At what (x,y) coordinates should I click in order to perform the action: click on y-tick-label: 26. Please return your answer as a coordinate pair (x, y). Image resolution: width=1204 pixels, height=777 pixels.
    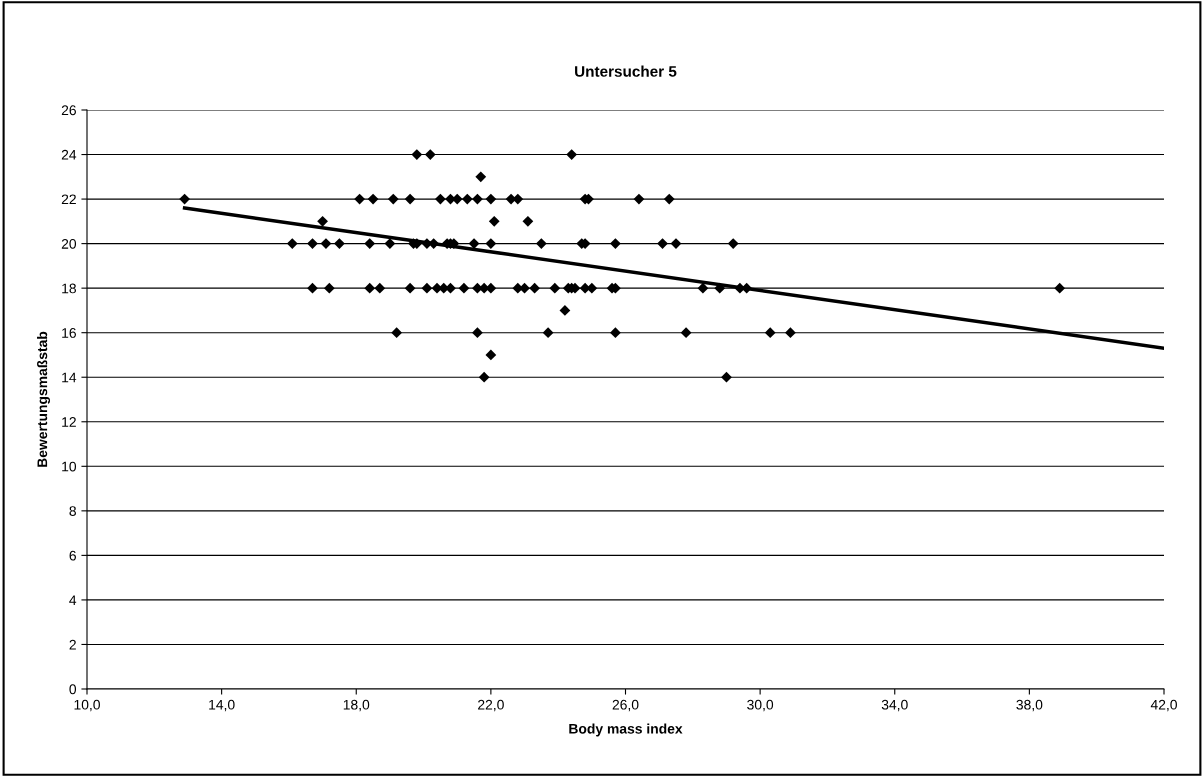
    Looking at the image, I should click on (68, 110).